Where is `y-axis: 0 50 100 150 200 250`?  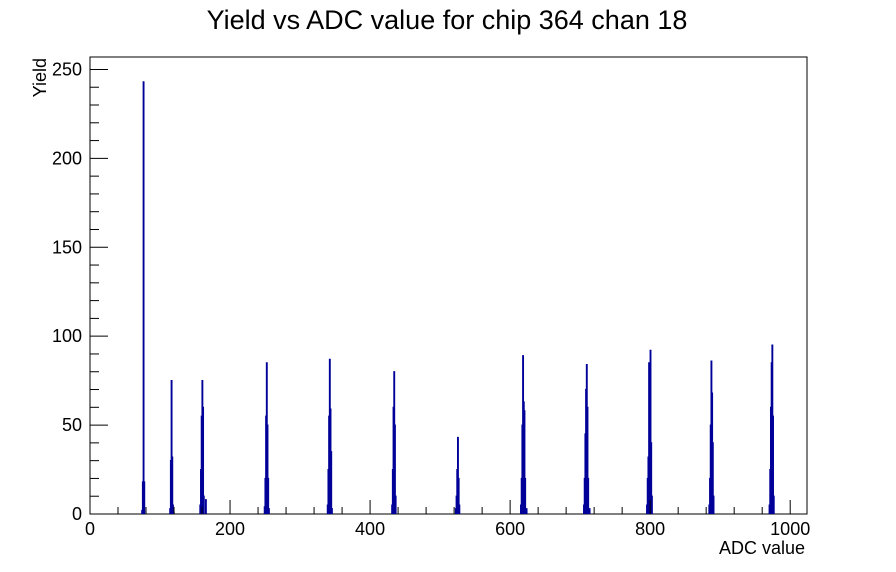 y-axis: 0 50 100 150 200 250 is located at coordinates (80, 291).